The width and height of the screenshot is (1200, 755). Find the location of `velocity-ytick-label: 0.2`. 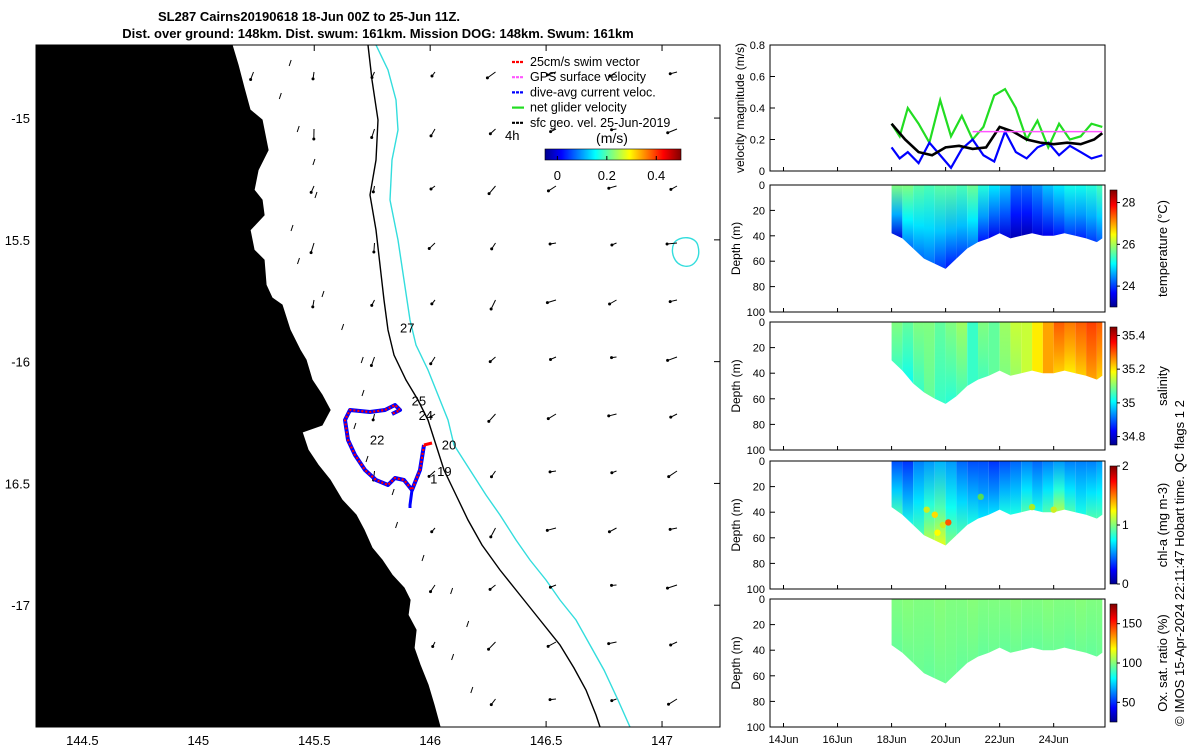

velocity-ytick-label: 0.2 is located at coordinates (757, 141).